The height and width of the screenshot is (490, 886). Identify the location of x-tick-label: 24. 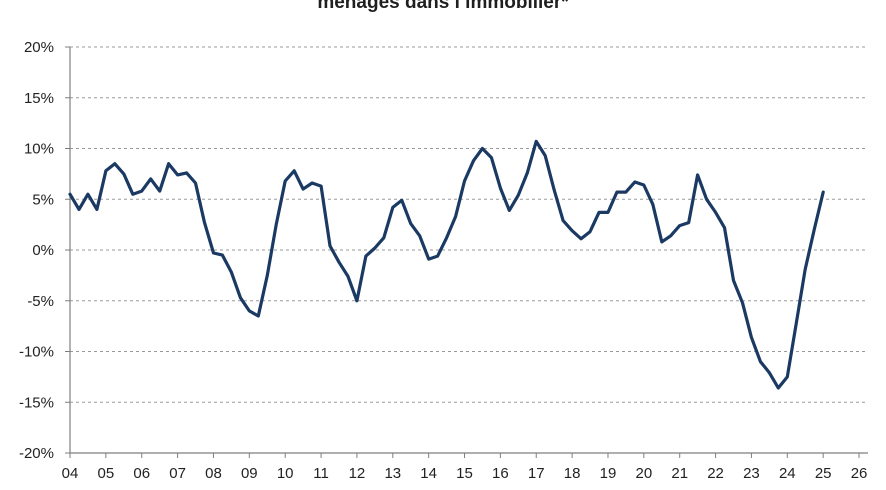
(787, 473).